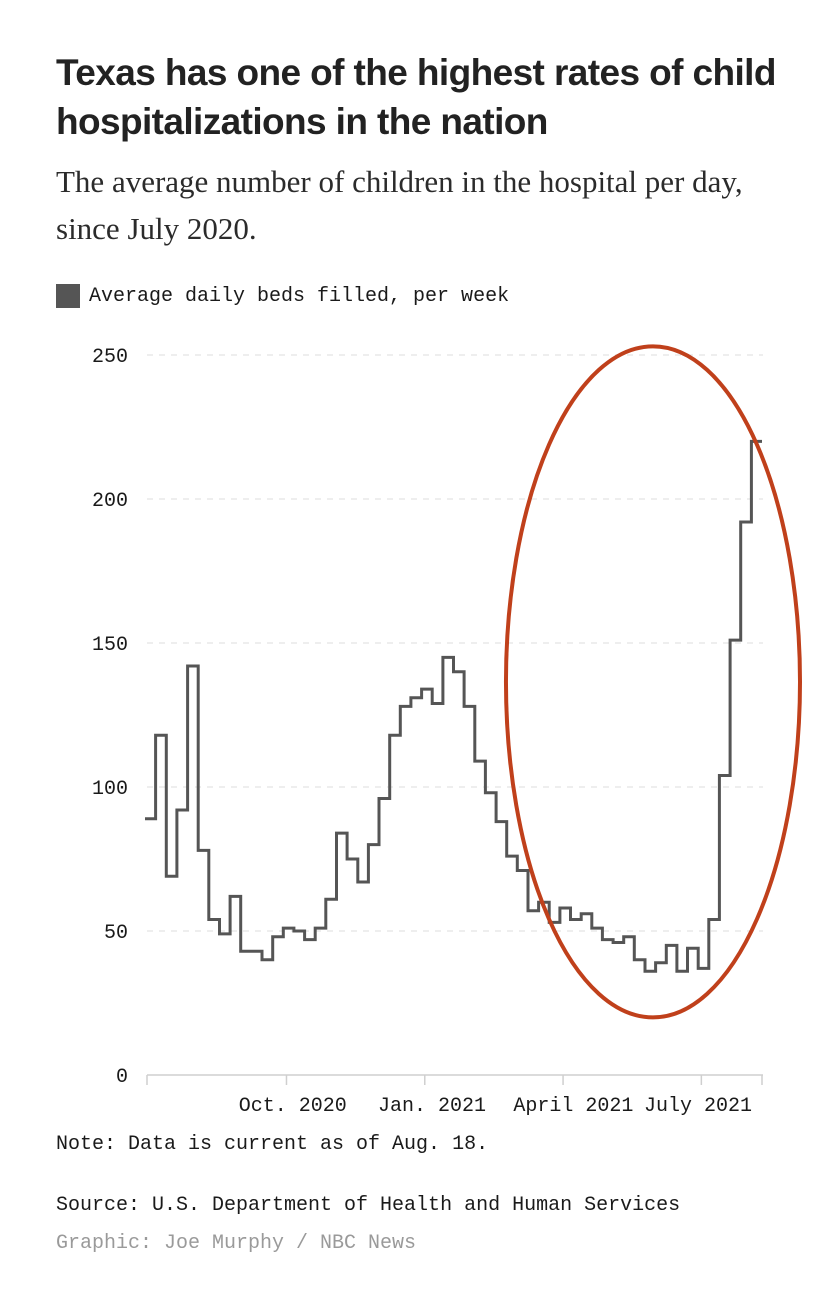 Image resolution: width=828 pixels, height=1295 pixels. Describe the element at coordinates (110, 501) in the screenshot. I see `y-tick-label: 200` at that location.